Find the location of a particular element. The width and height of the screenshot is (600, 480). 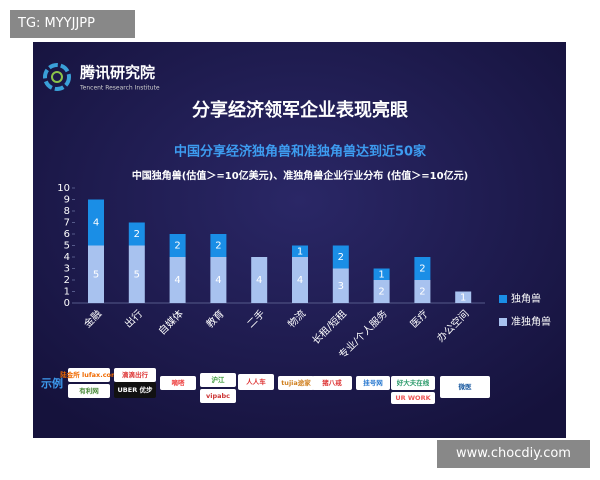

example-logo: 人人车 is located at coordinates (256, 381).